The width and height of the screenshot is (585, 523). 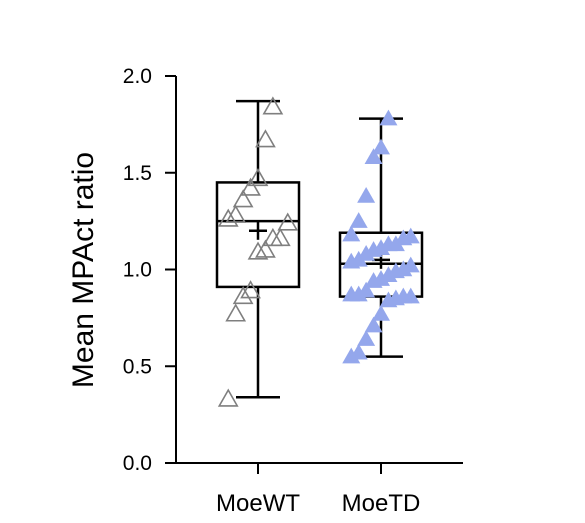 I want to click on x-category-label: MoeWT, so click(x=258, y=503).